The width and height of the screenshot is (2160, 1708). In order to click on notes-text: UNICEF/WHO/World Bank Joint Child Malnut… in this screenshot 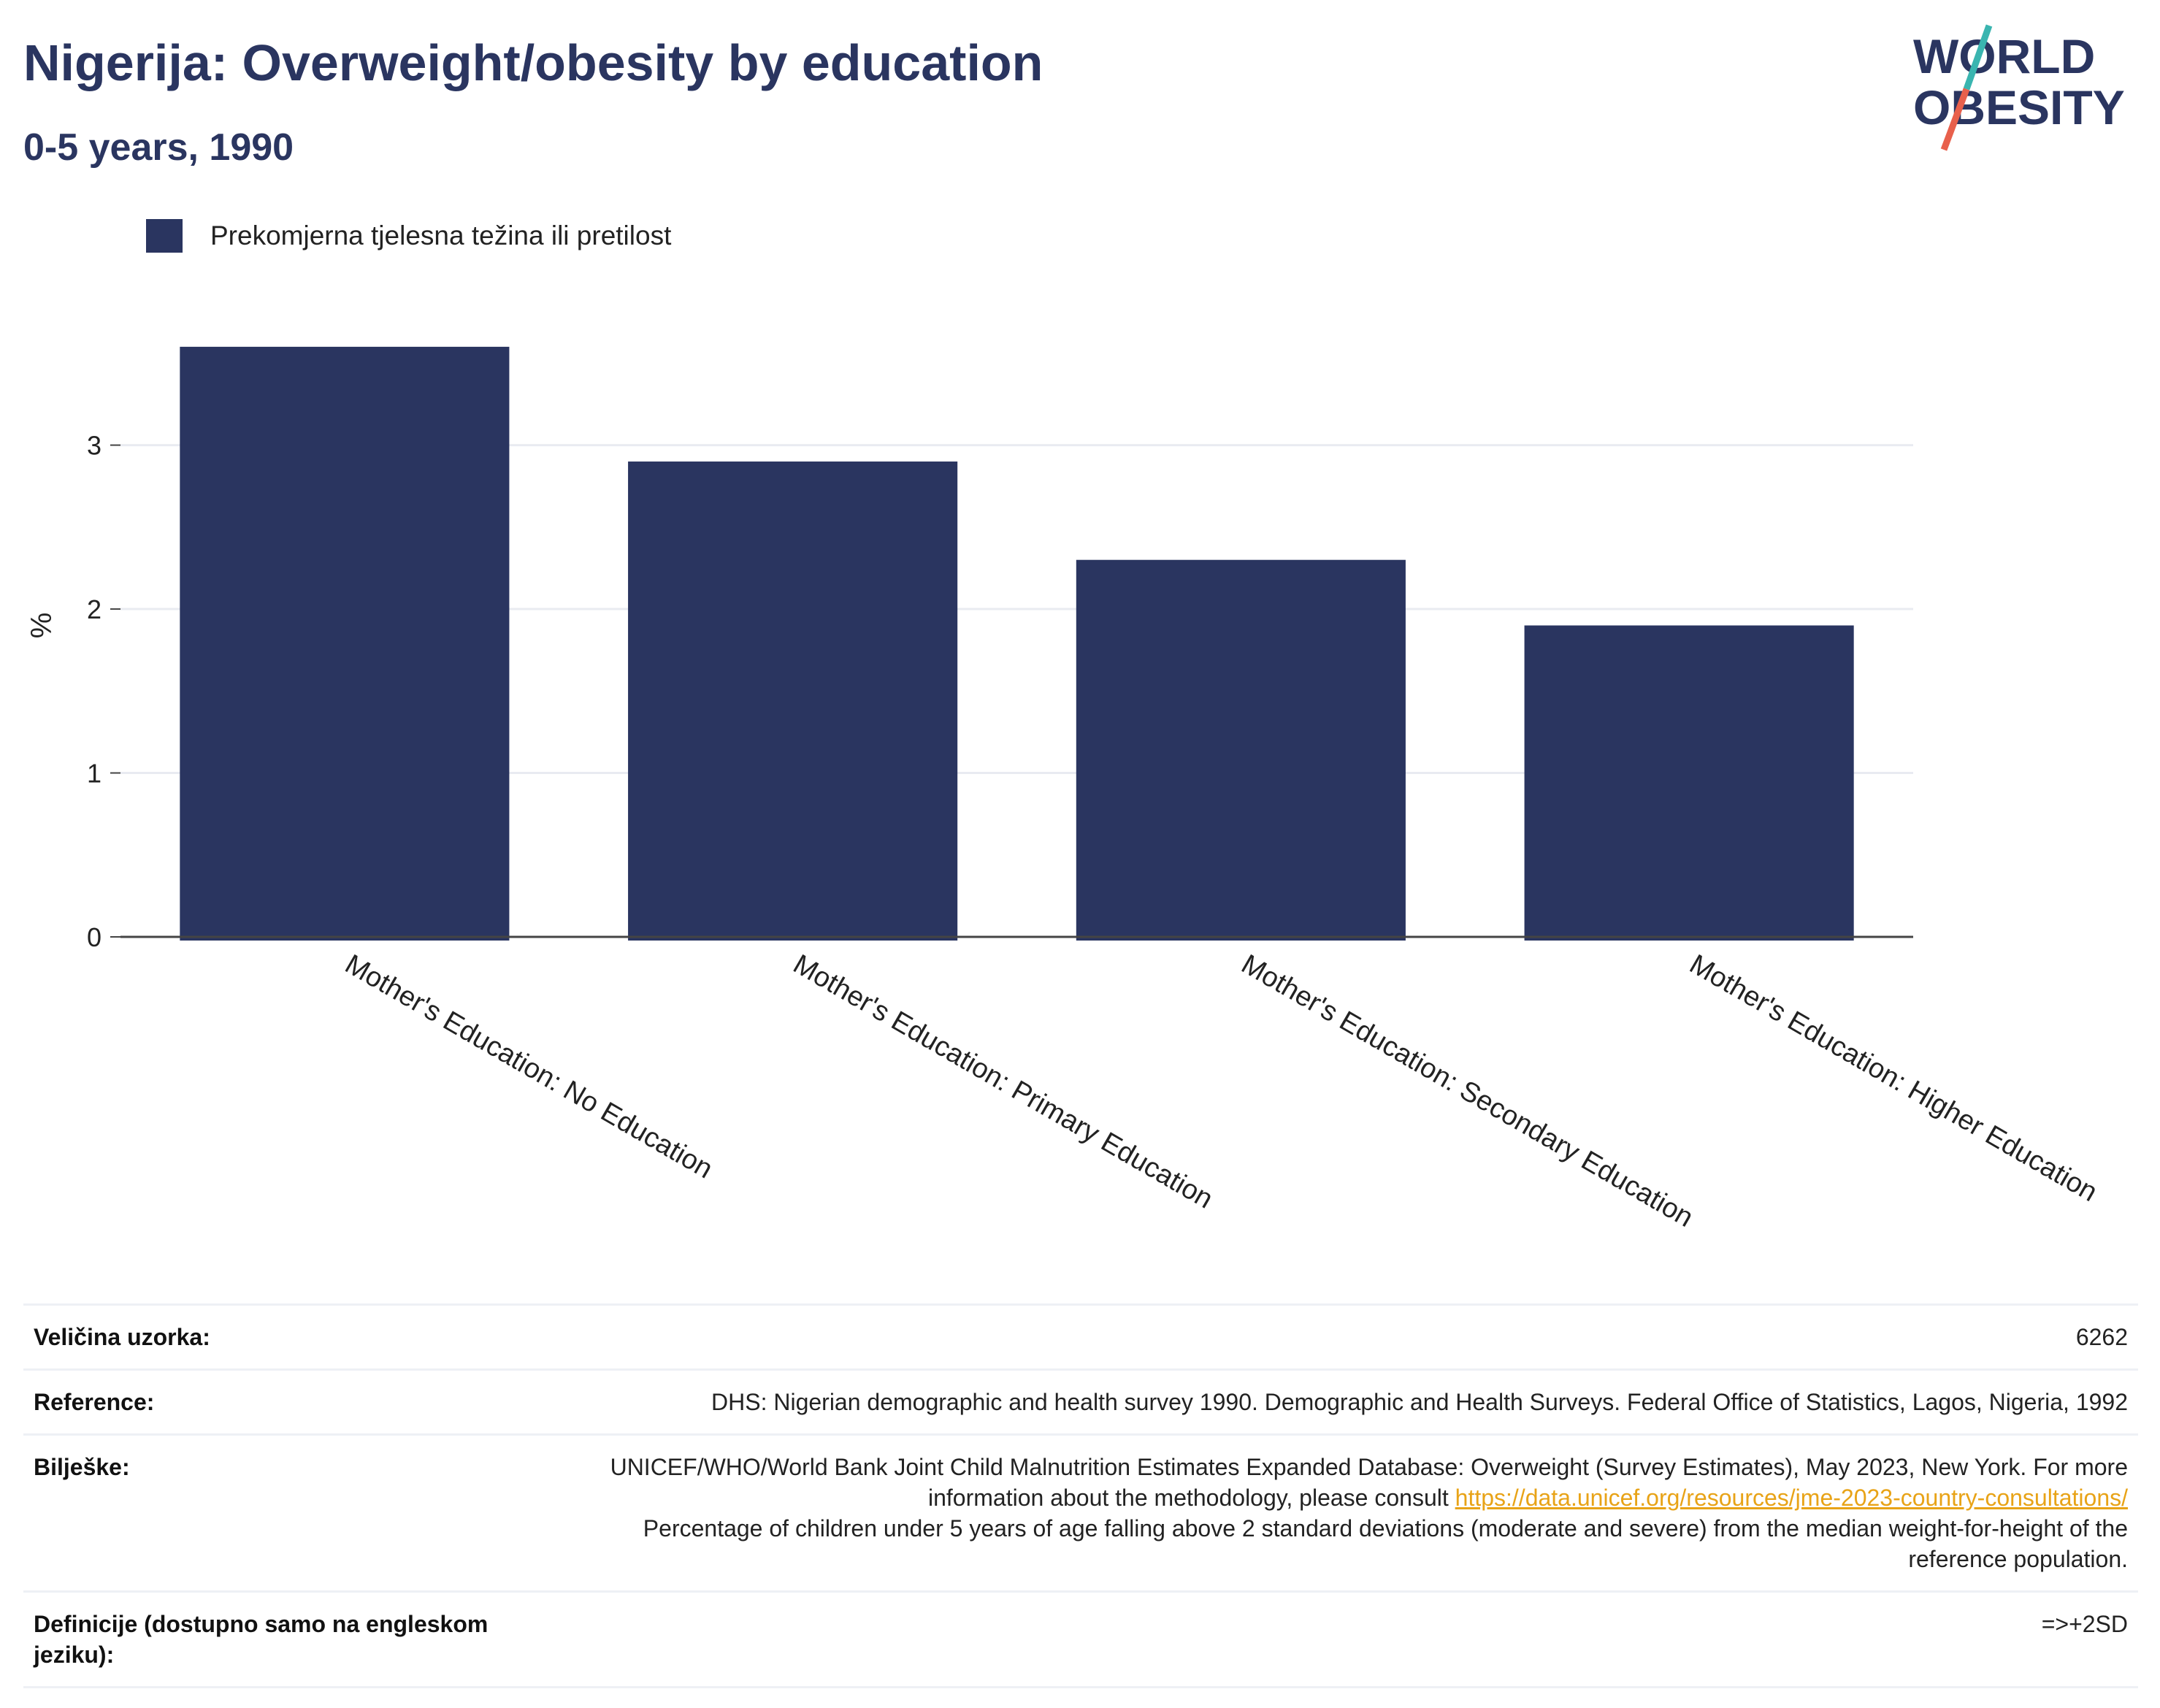, I will do `click(1369, 1482)`.